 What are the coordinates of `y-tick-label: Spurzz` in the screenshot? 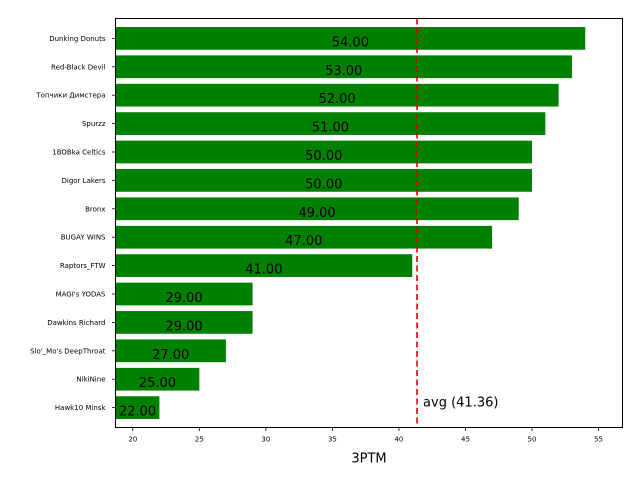 It's located at (94, 124).